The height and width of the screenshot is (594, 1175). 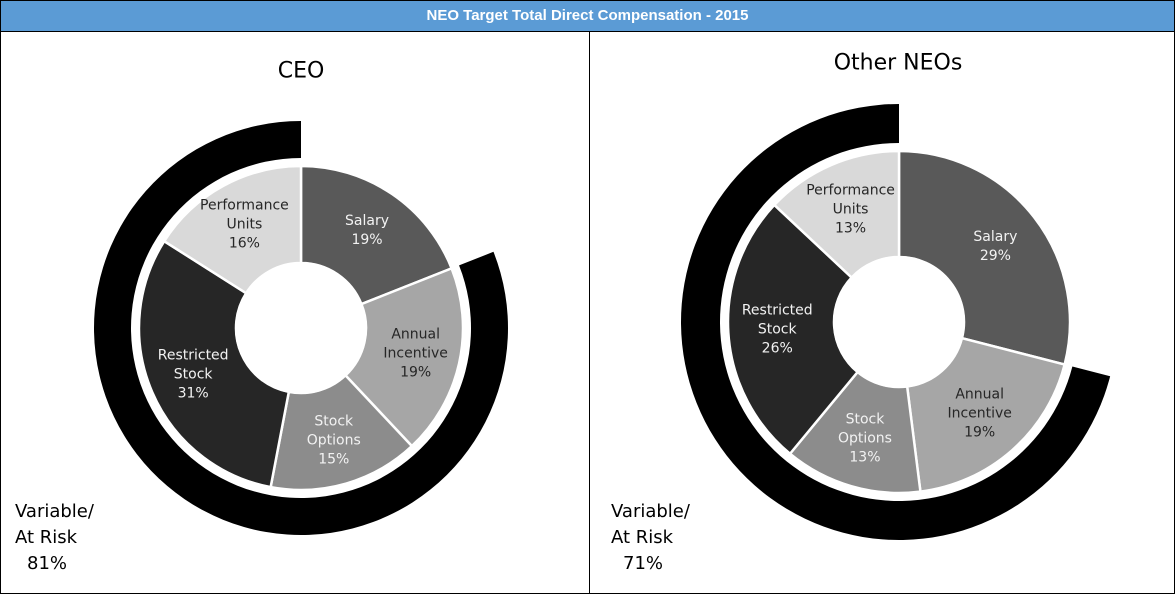 What do you see at coordinates (643, 563) in the screenshot?
I see `outer-ring-value: 71%` at bounding box center [643, 563].